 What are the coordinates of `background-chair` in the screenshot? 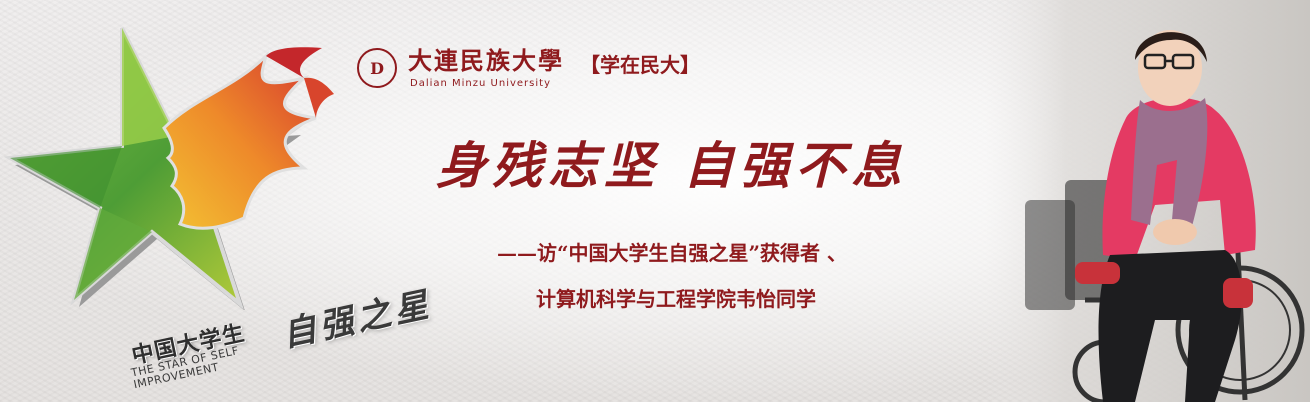 It's located at (1050, 255).